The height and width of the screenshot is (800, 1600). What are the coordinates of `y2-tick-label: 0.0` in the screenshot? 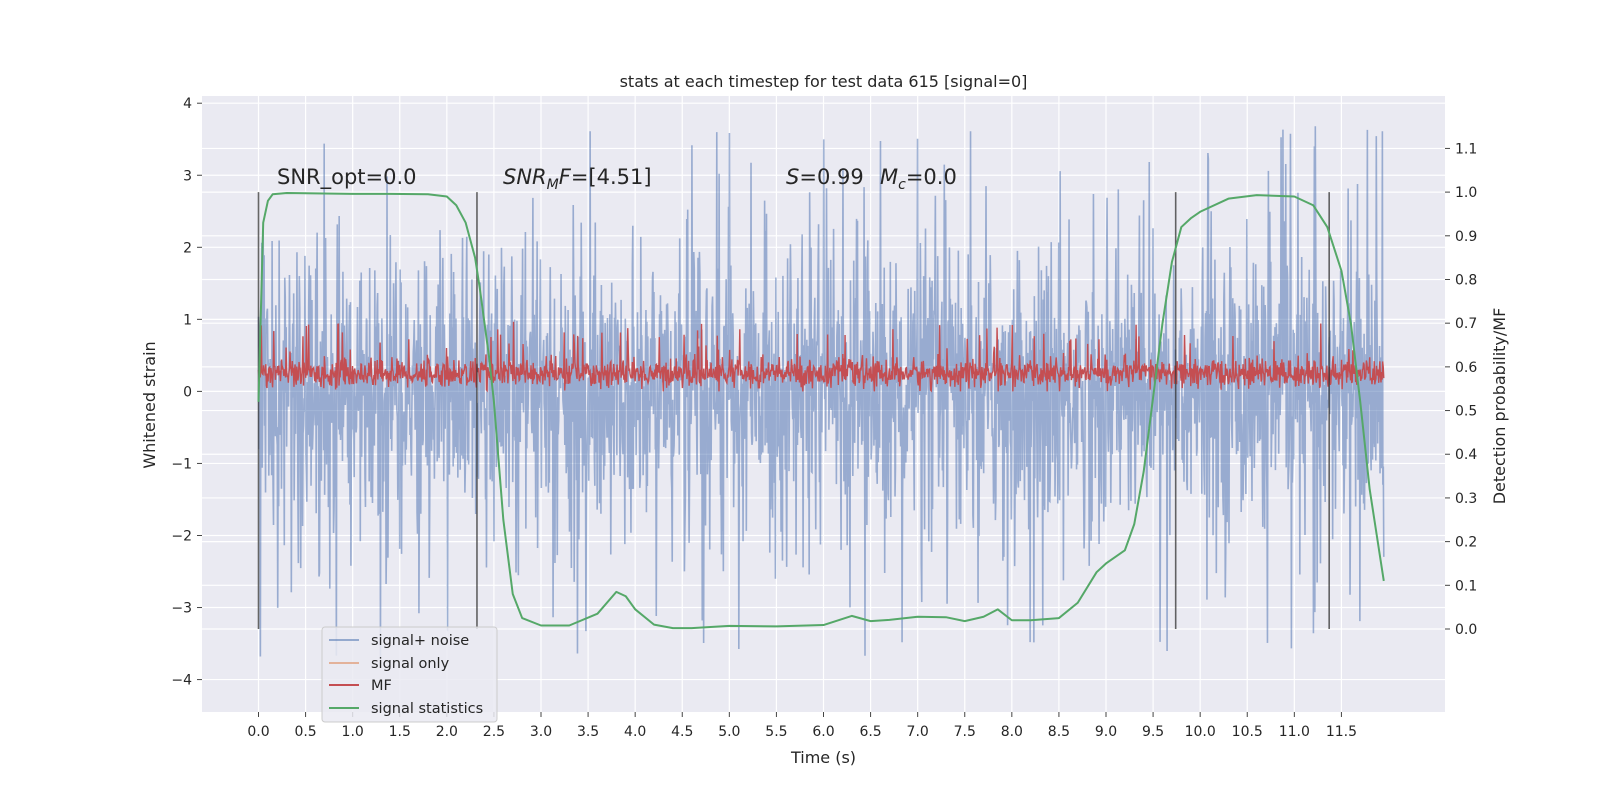 It's located at (1466, 630).